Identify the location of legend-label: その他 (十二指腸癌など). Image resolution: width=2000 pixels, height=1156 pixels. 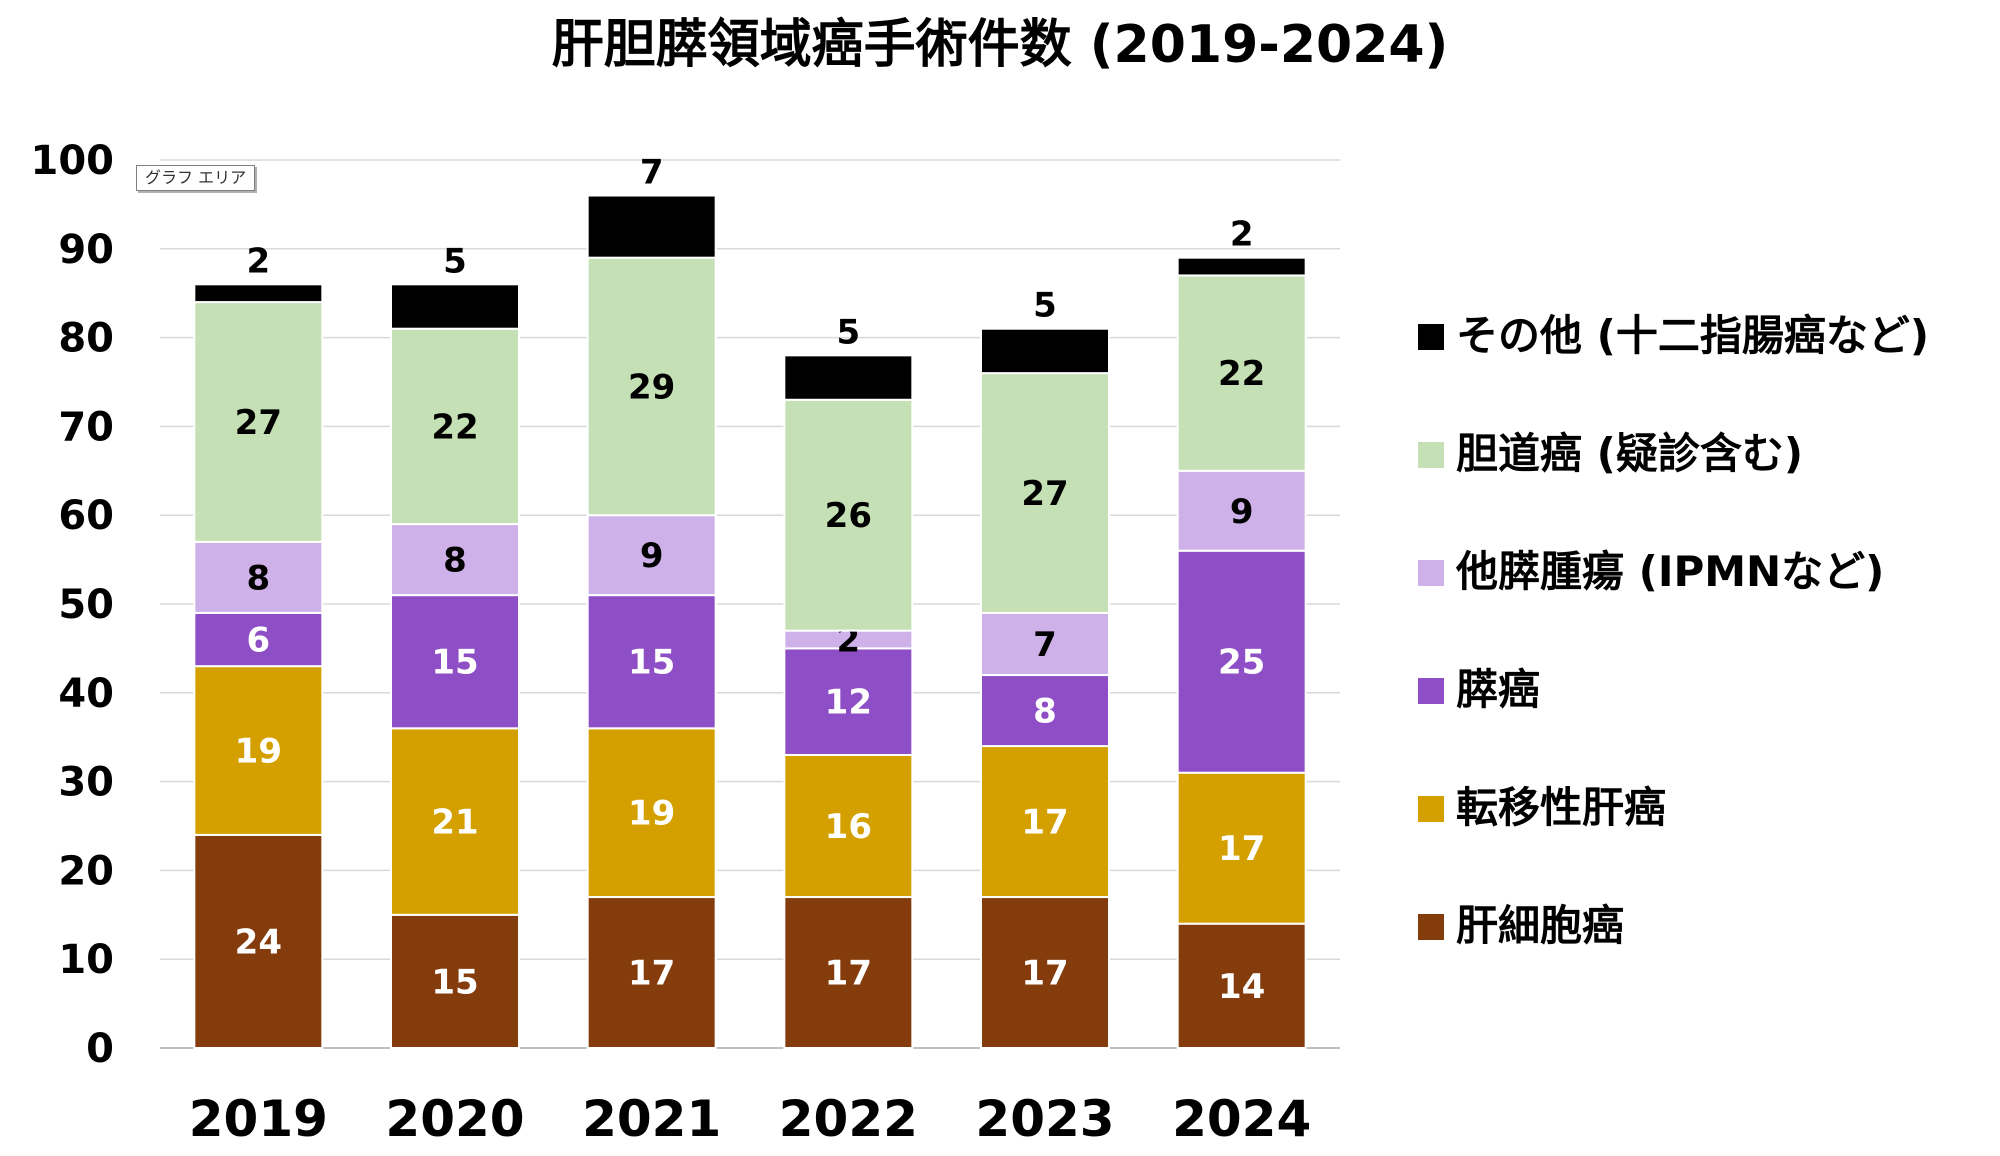
(1692, 335).